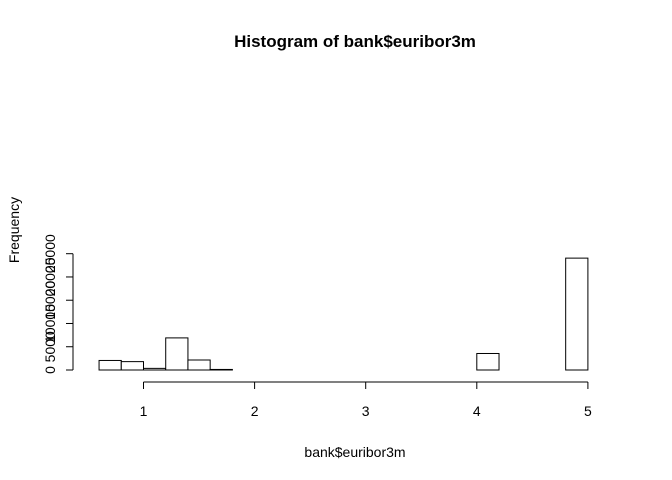 The width and height of the screenshot is (672, 480). I want to click on y-tick-label-10000: 10000, so click(50, 323).